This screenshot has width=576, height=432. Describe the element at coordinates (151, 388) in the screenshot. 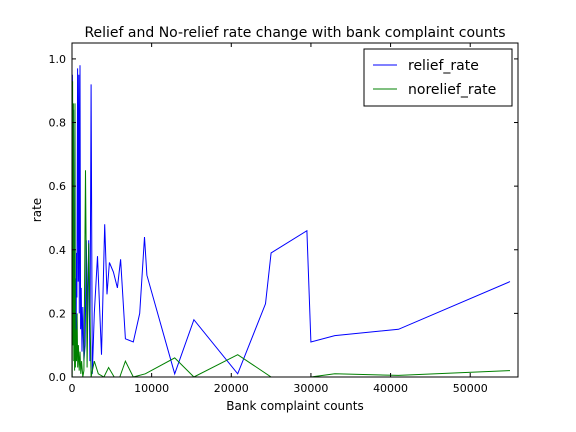

I see `x-tick-label: 10000` at that location.